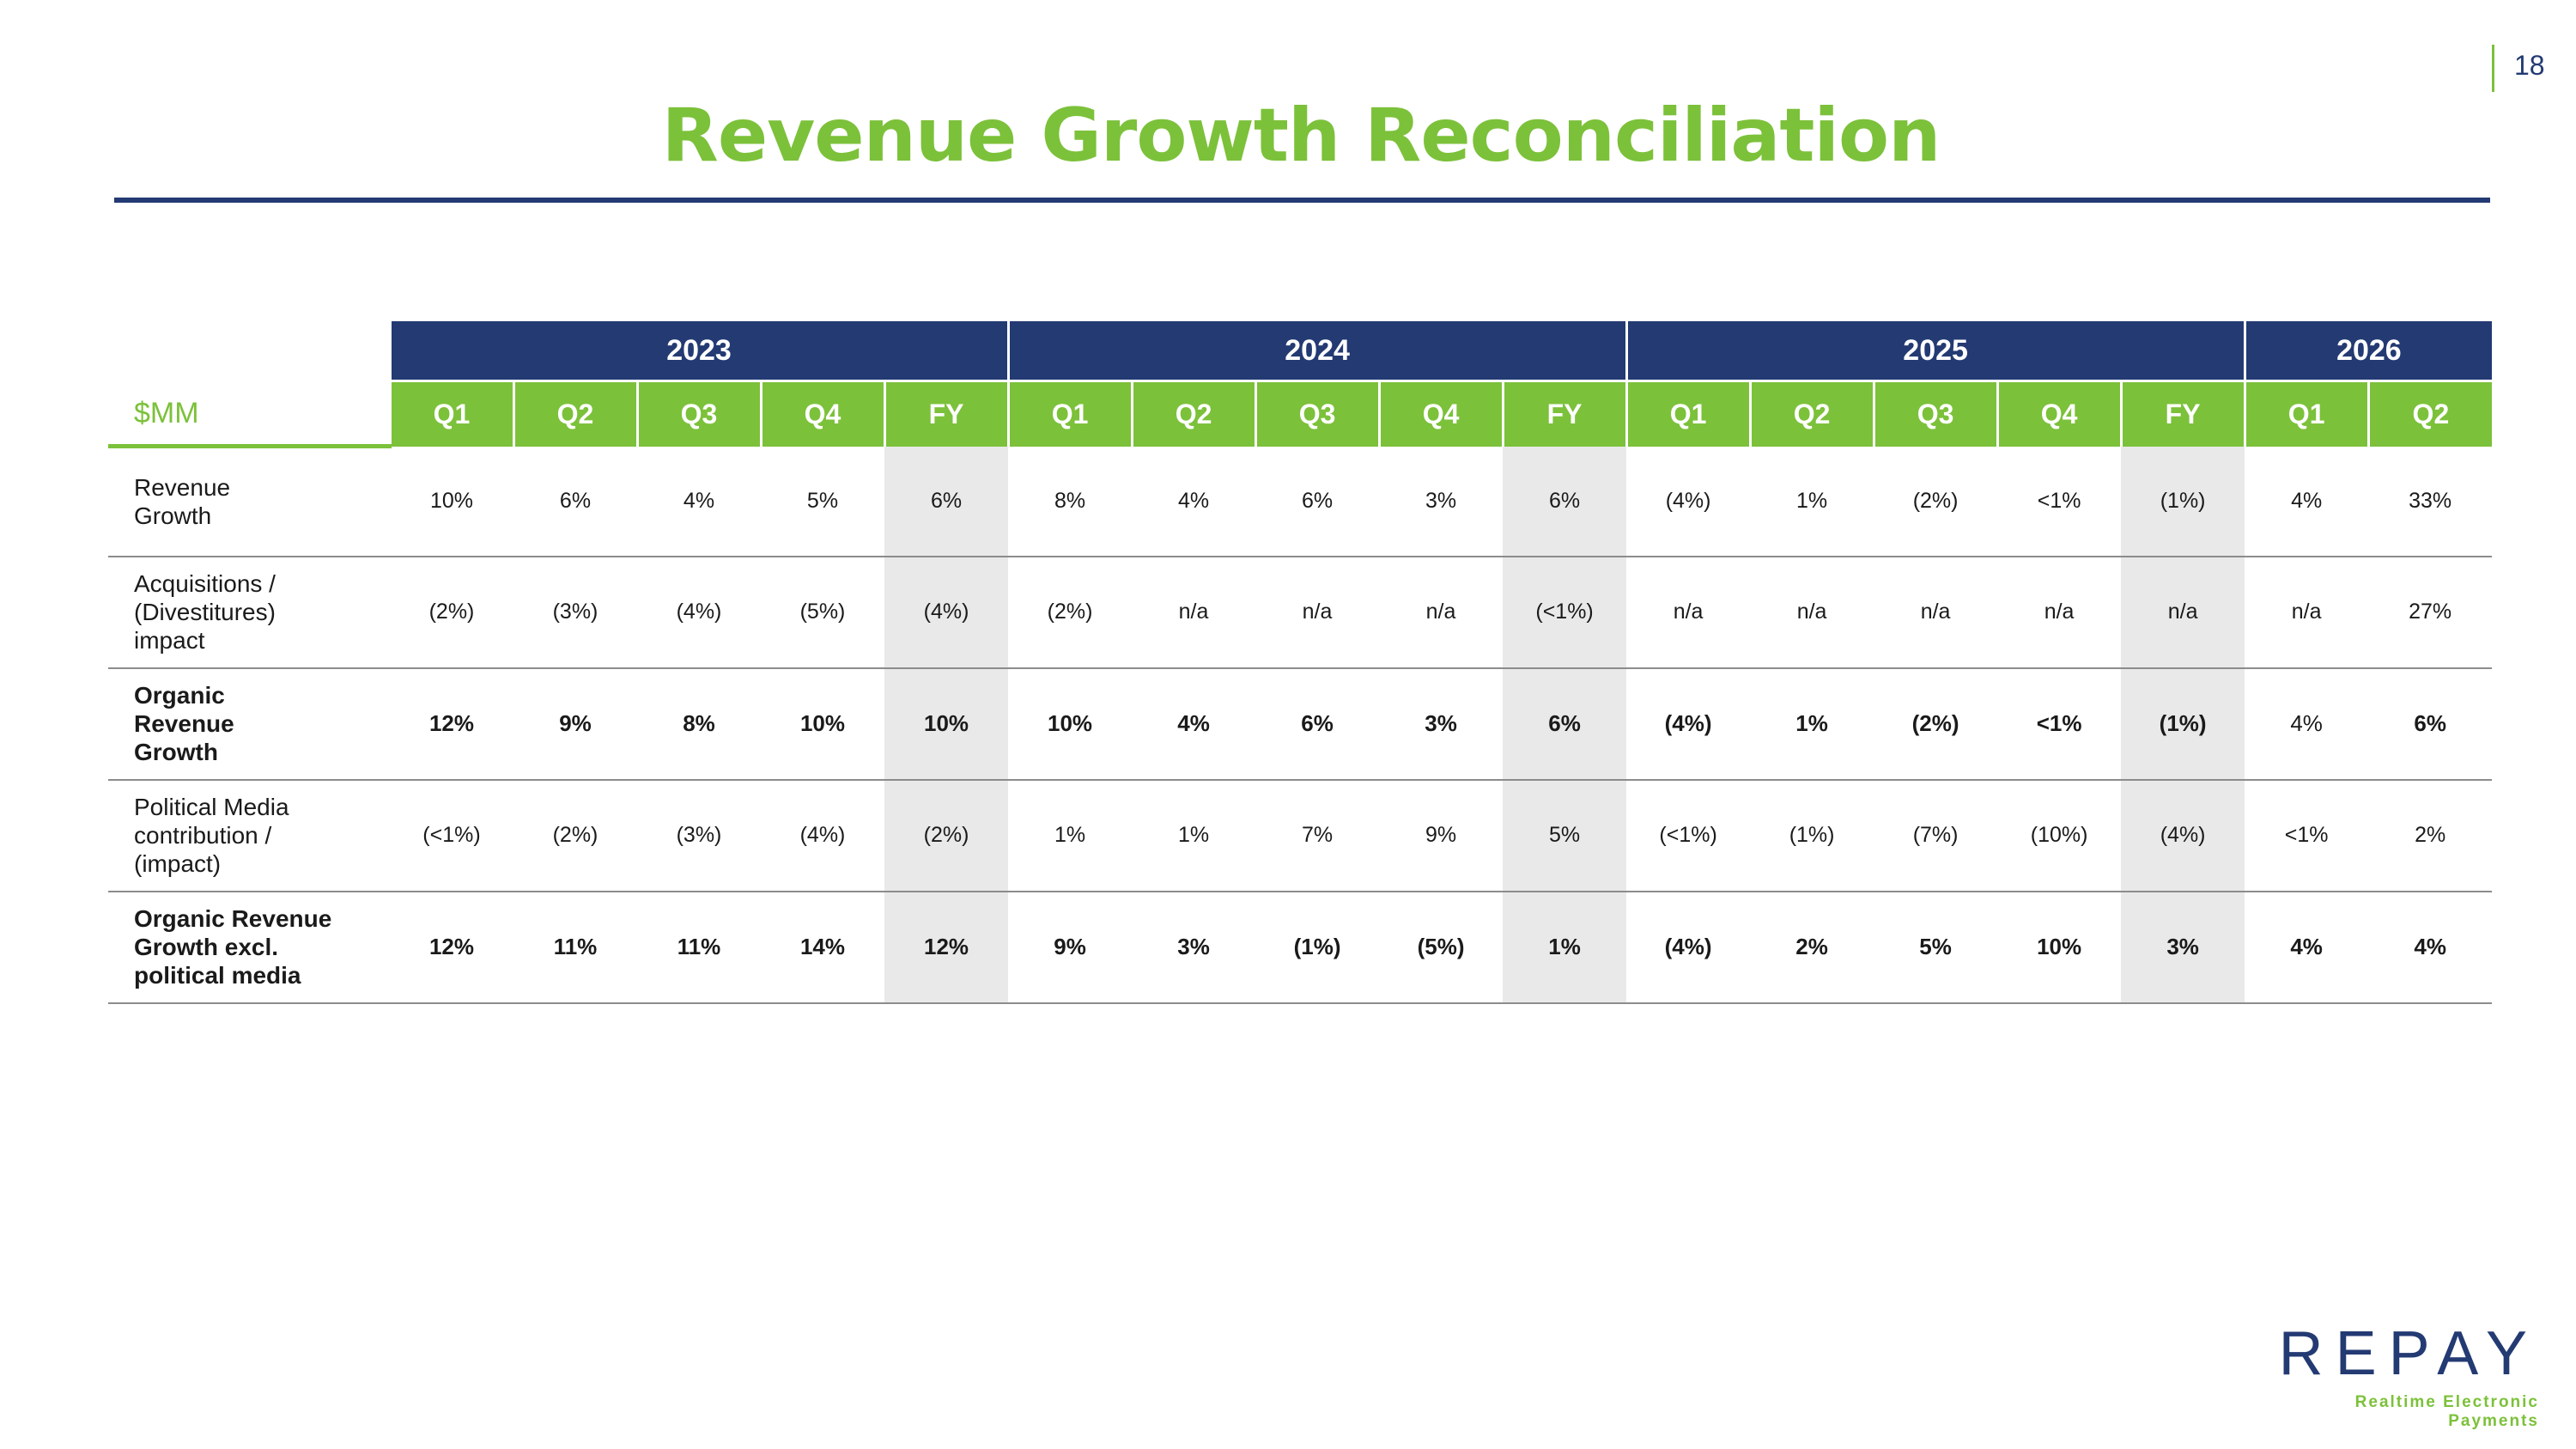 The width and height of the screenshot is (2576, 1449). I want to click on row-label-line: Revenue, so click(184, 723).